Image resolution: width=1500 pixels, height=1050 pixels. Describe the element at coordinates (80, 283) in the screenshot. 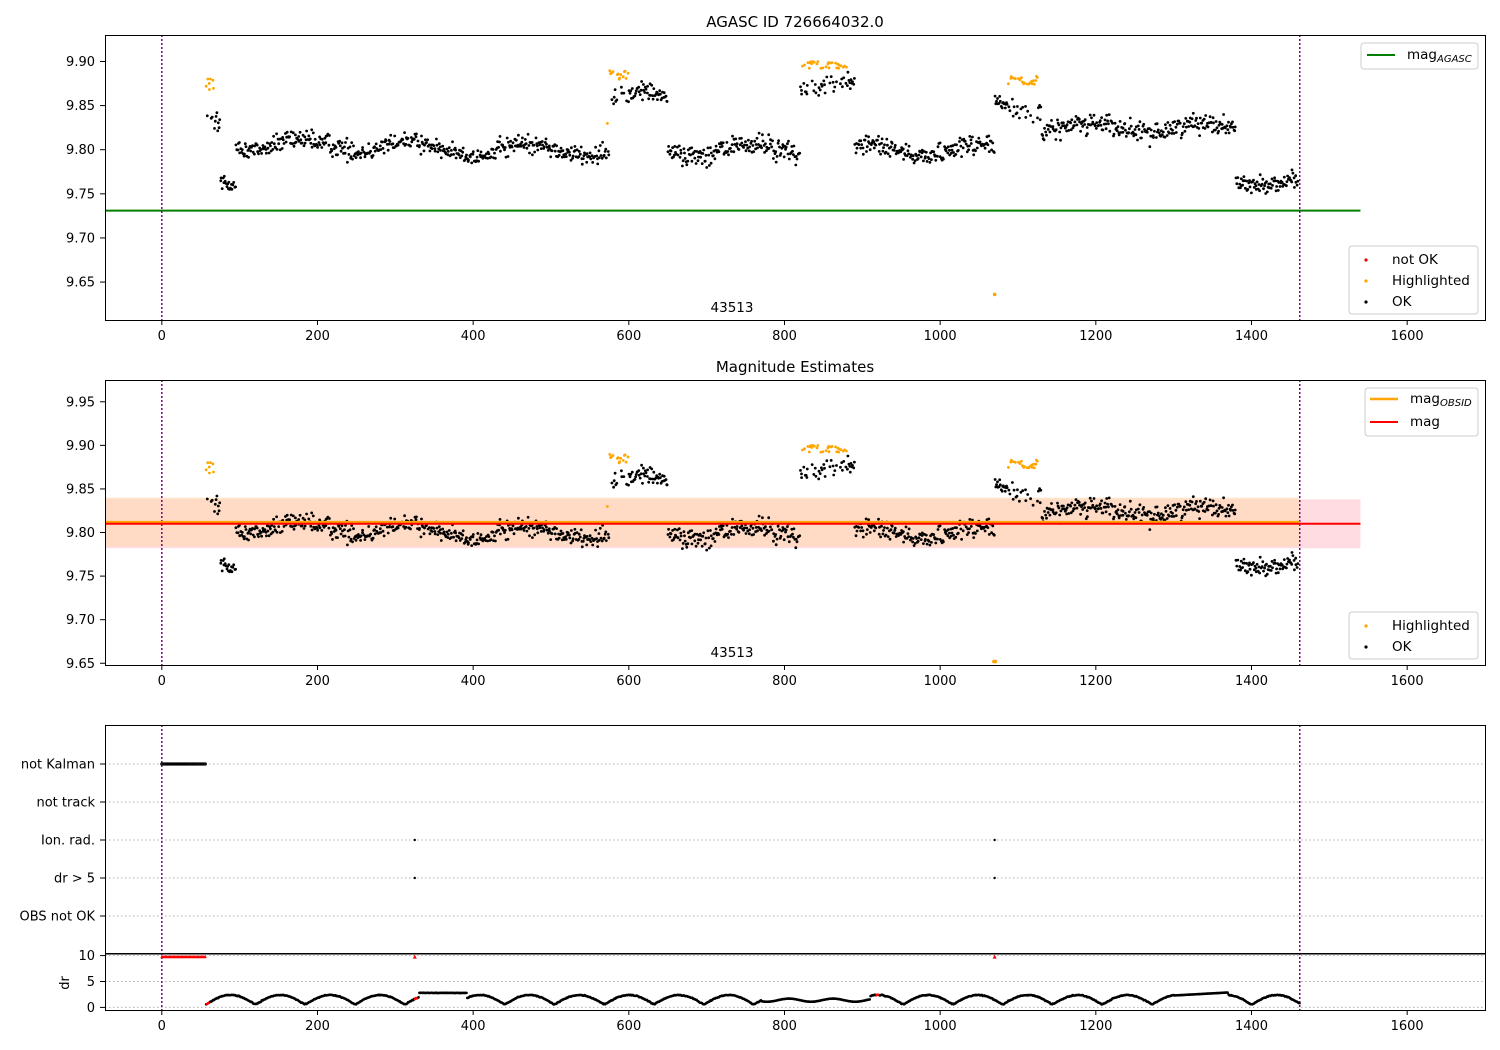

I see `y-tick-label: 9.65` at that location.